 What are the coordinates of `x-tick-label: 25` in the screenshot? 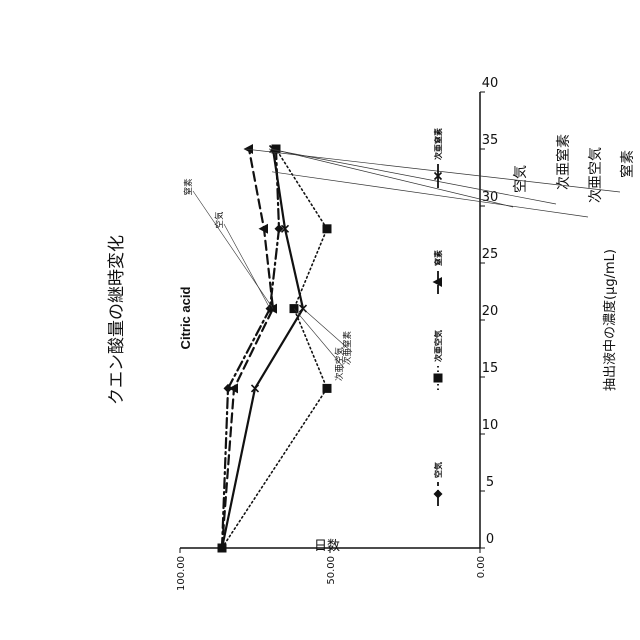 It's located at (490, 254).